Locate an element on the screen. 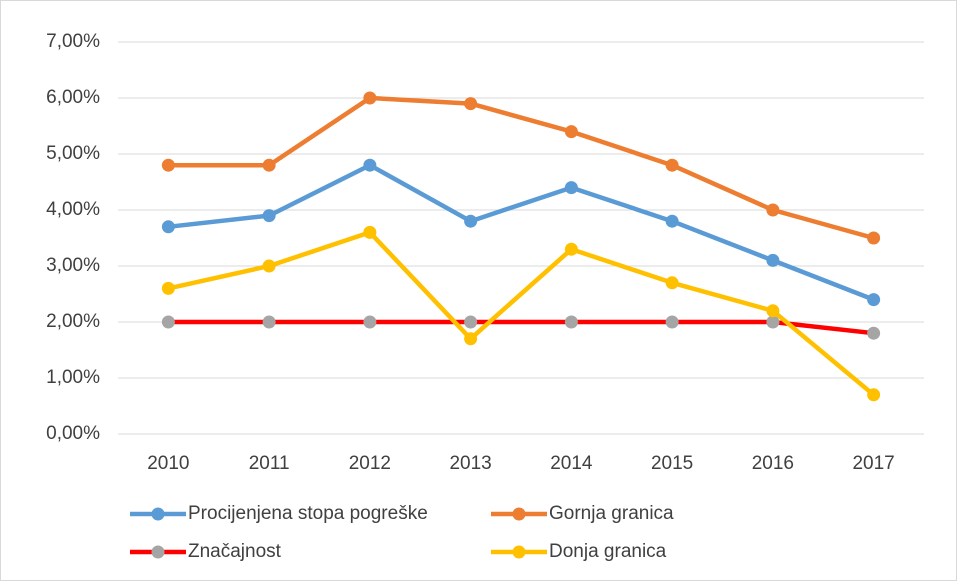 The width and height of the screenshot is (957, 586). y-tick-label: 5,00% is located at coordinates (73, 153).